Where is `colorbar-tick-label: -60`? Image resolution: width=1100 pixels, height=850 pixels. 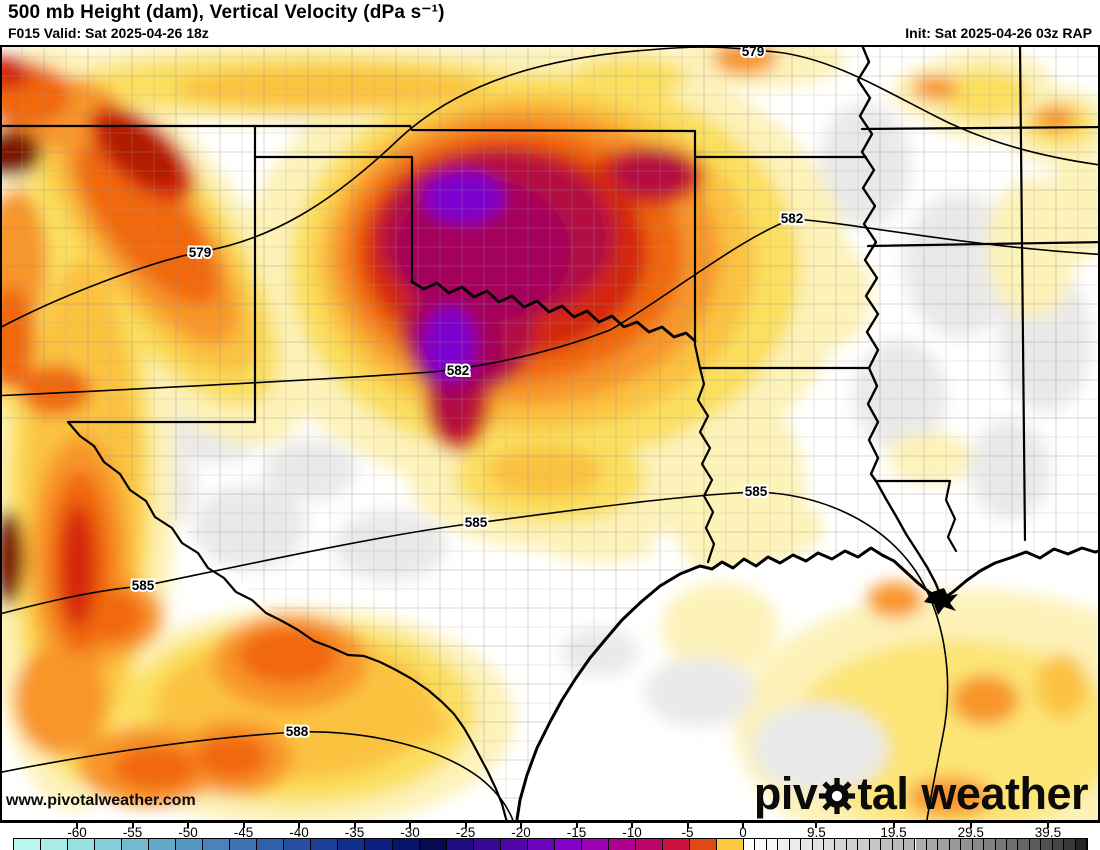 colorbar-tick-label: -60 is located at coordinates (77, 832).